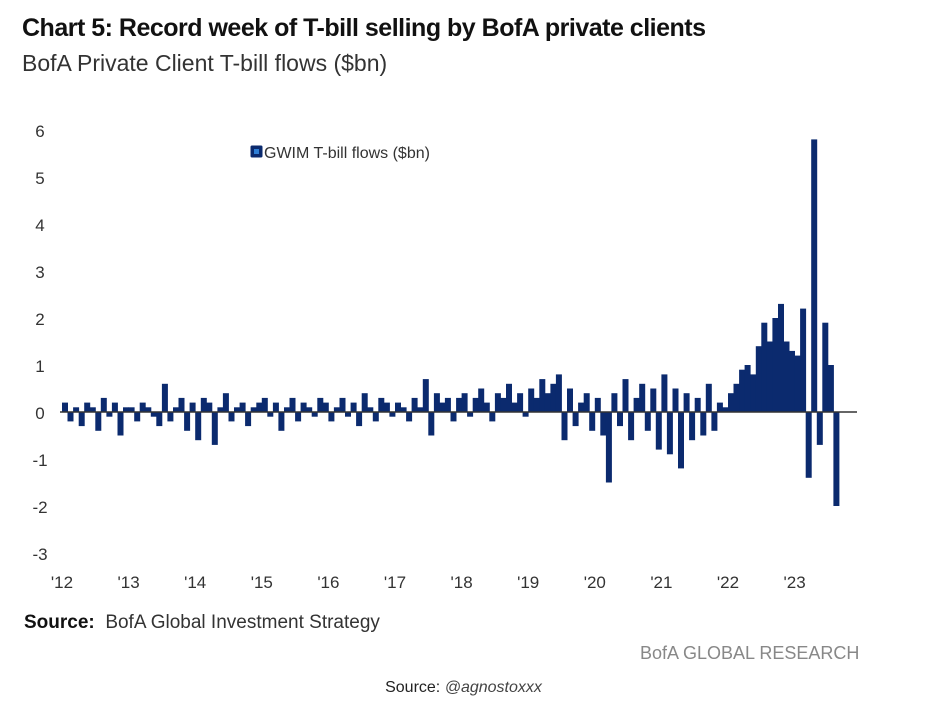 The image size is (927, 719). I want to click on image-credit: Source: @agnostoxxx, so click(463, 688).